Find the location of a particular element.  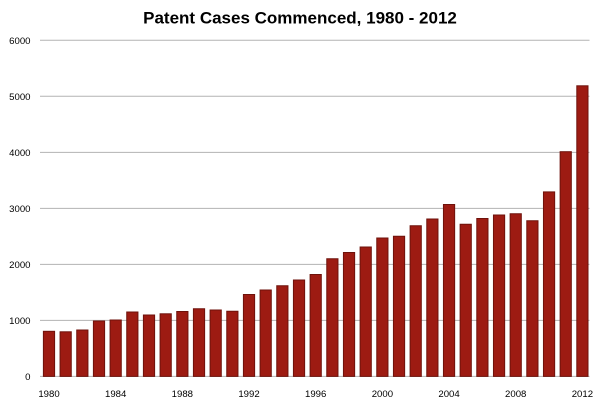

svg-text: 1988 is located at coordinates (182, 394).